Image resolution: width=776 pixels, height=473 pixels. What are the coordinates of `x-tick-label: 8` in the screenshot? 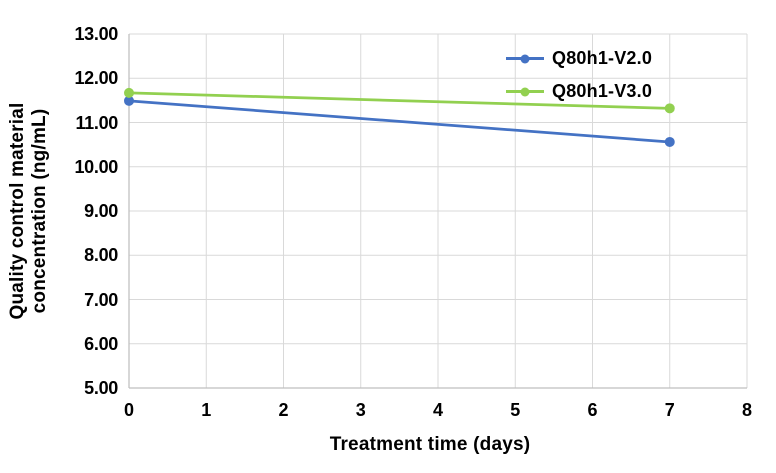 It's located at (746, 410).